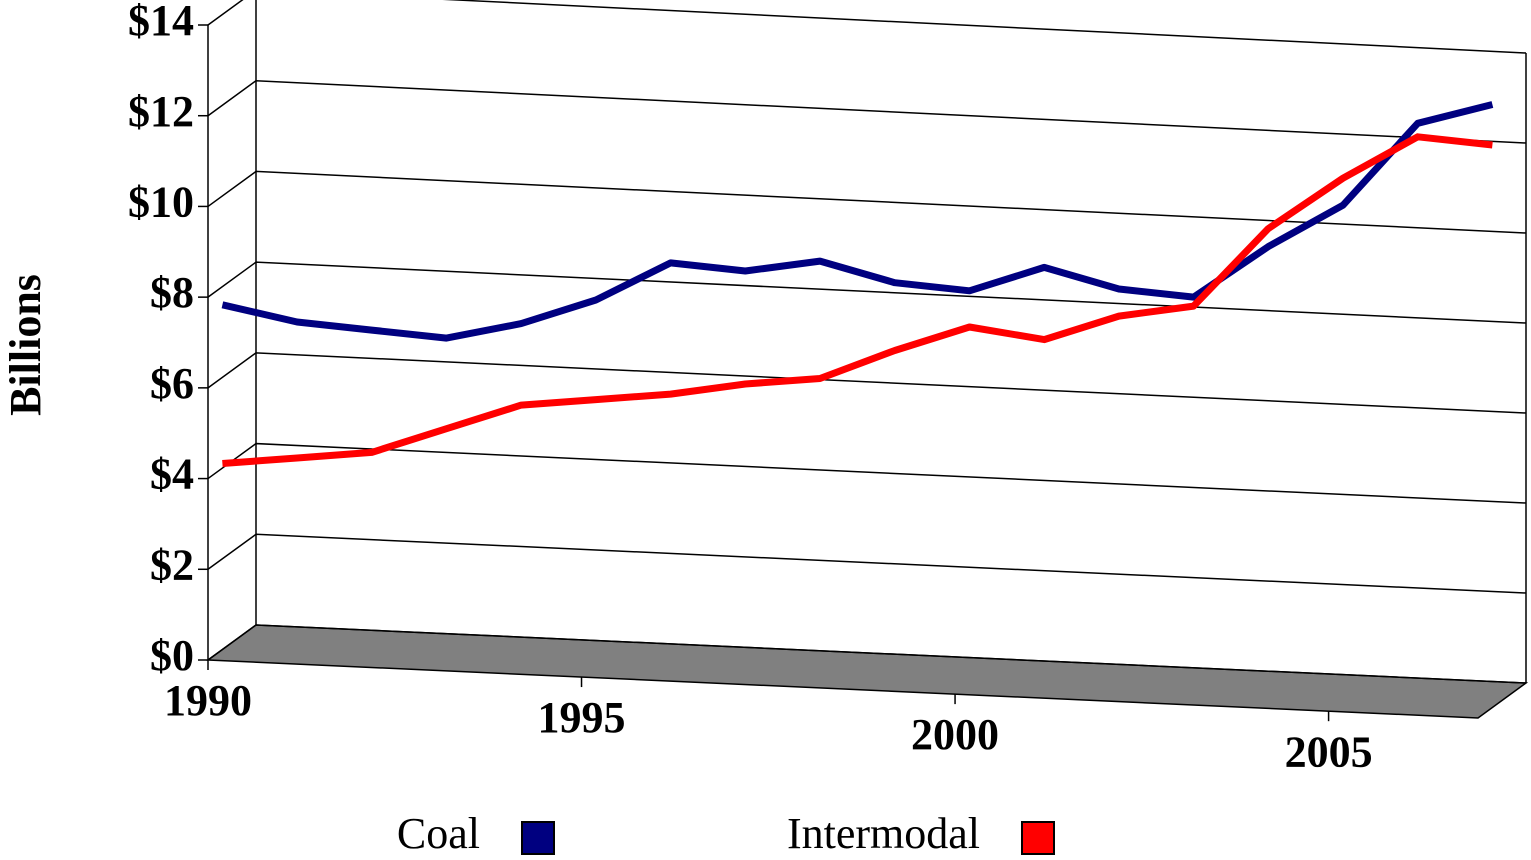 Image resolution: width=1531 pixels, height=860 pixels. I want to click on y-tick-label: $14, so click(161, 22).